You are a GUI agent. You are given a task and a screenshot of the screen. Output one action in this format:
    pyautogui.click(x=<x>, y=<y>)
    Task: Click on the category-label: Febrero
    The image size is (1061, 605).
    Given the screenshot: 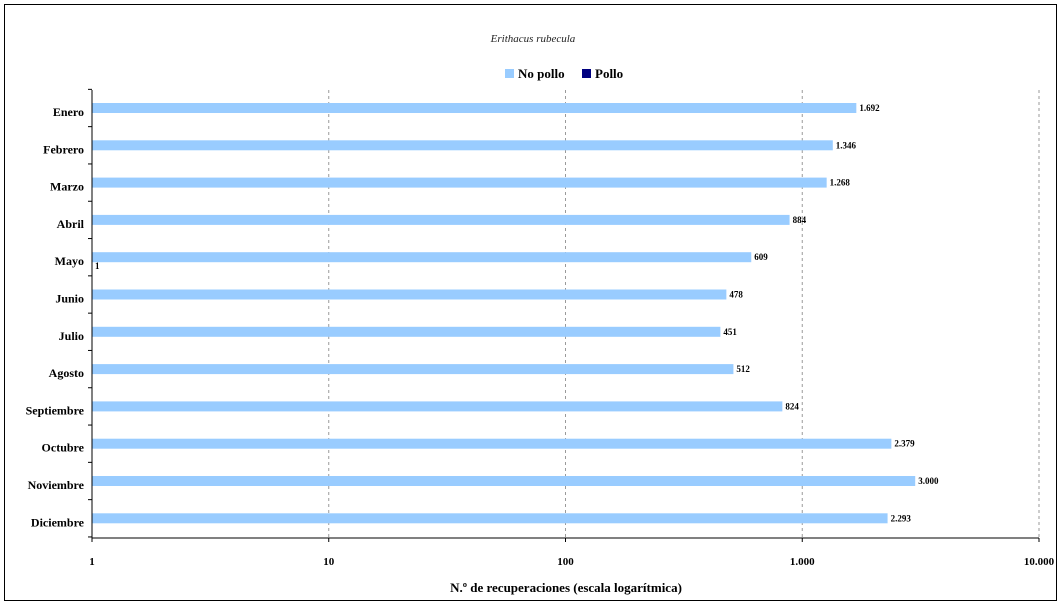 What is the action you would take?
    pyautogui.click(x=63, y=149)
    